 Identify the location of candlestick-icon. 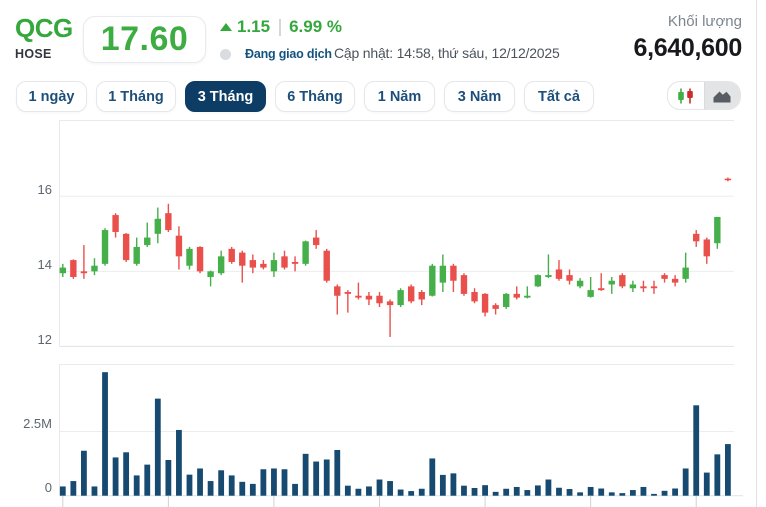
(685, 95).